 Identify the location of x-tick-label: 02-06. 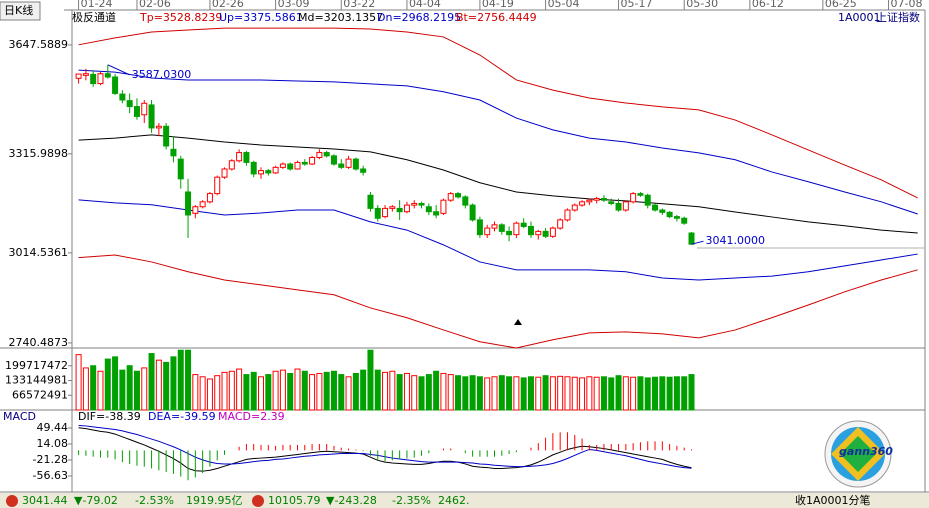
(155, 5).